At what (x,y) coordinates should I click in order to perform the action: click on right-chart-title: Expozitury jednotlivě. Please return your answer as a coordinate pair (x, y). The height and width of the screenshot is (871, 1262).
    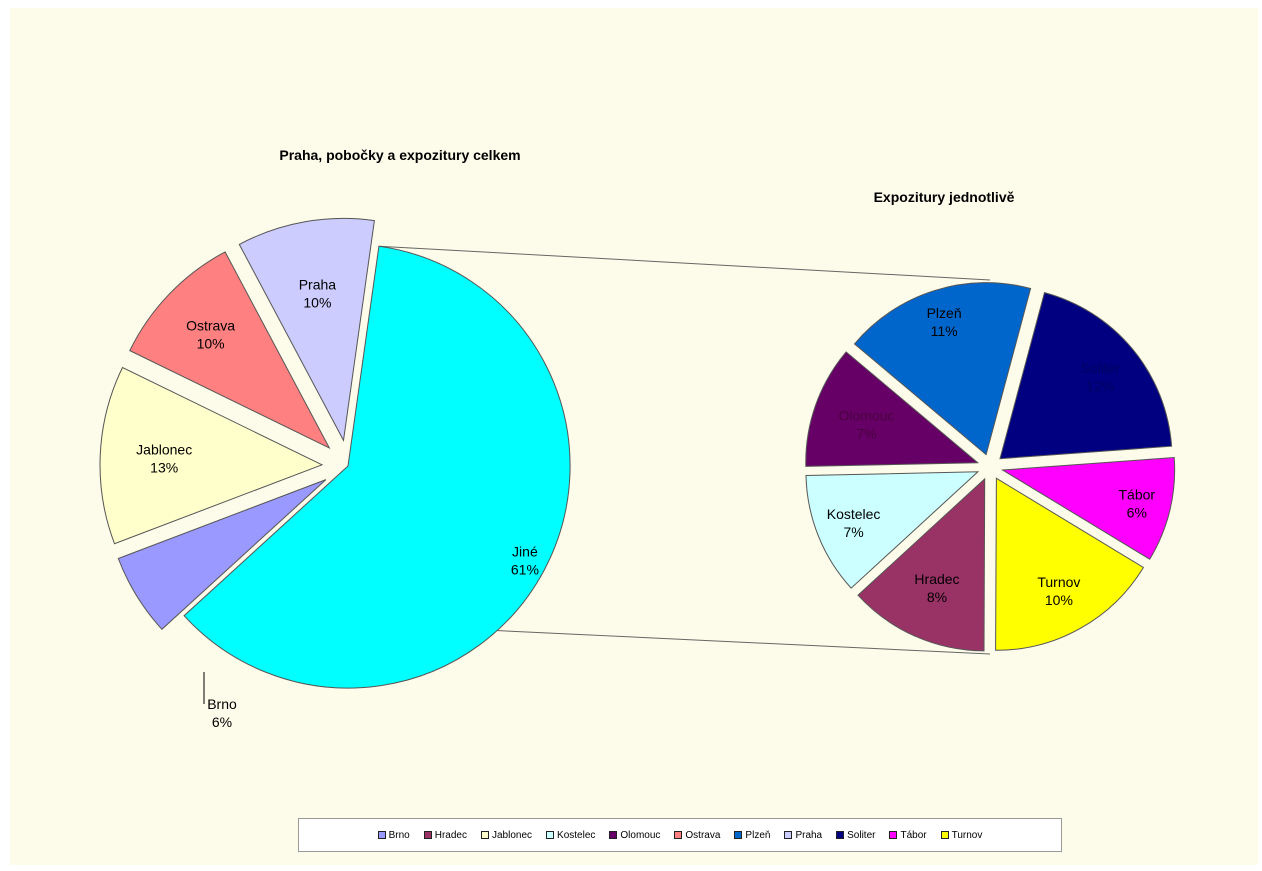
    Looking at the image, I should click on (944, 197).